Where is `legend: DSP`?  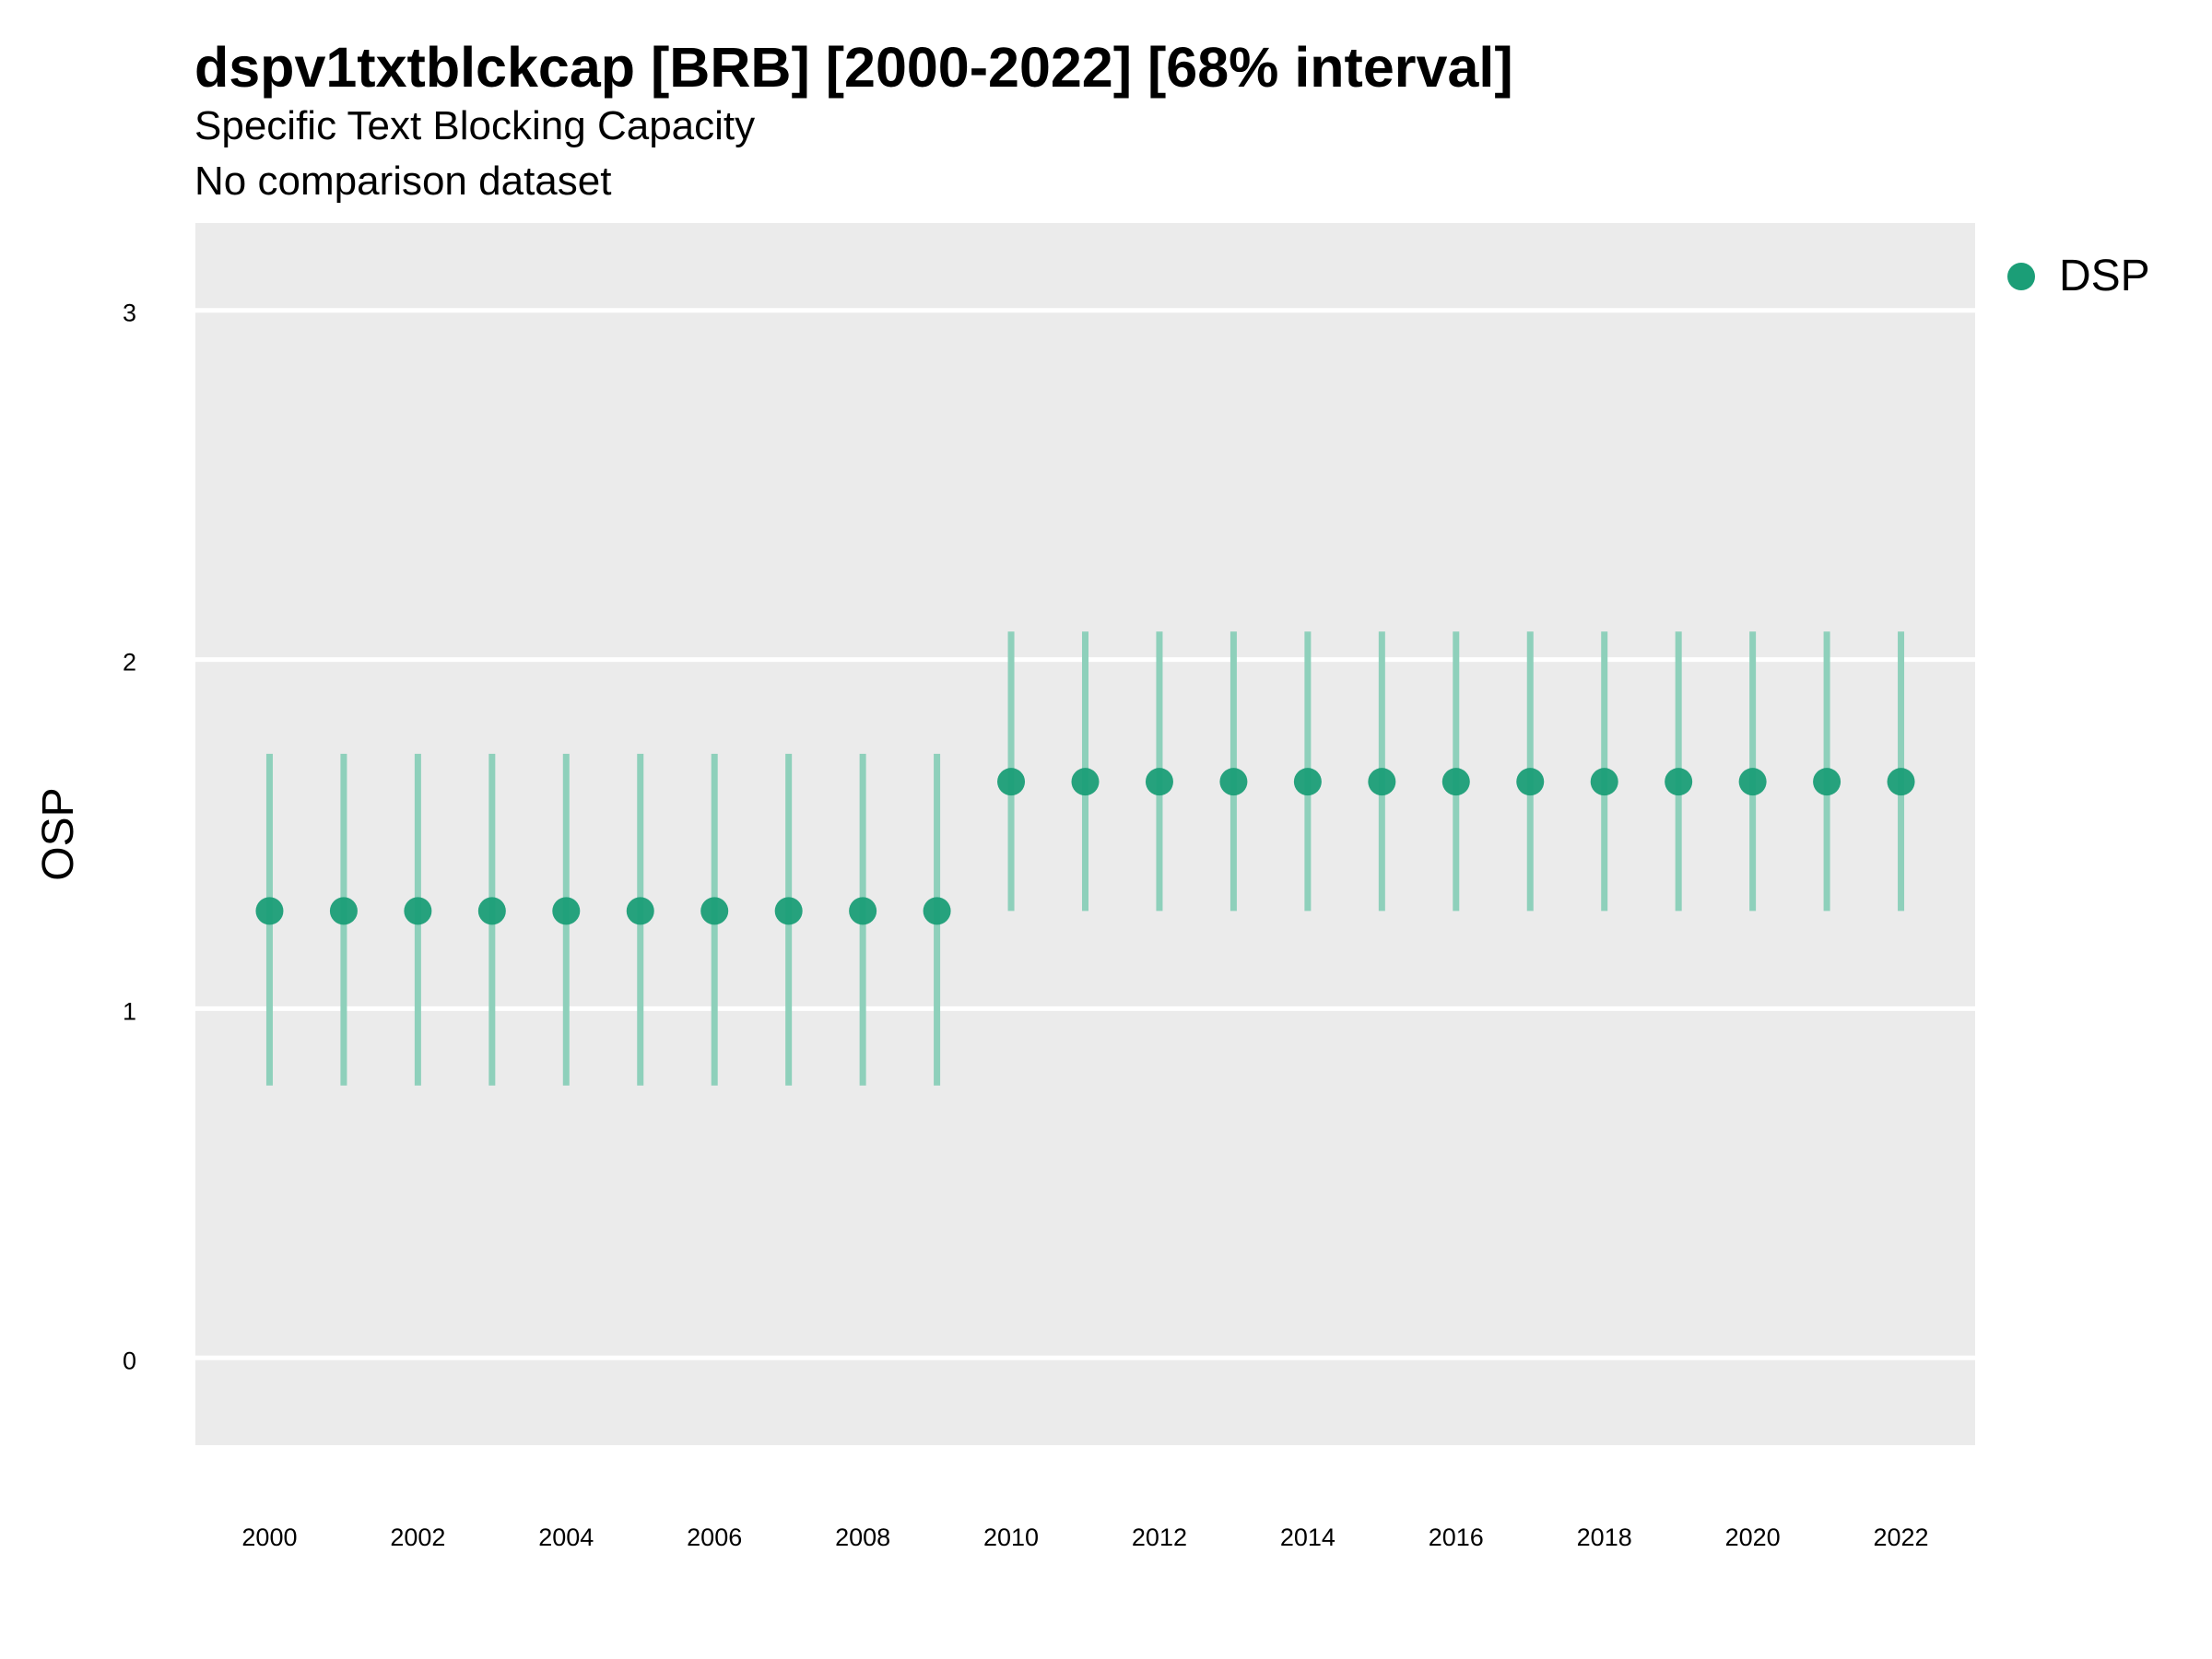
legend: DSP is located at coordinates (2078, 276).